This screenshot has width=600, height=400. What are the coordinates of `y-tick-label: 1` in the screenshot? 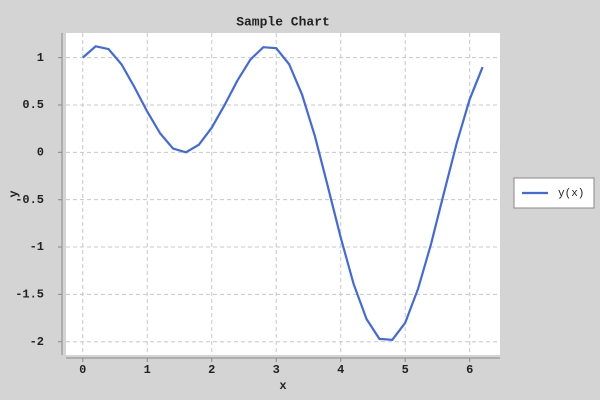 It's located at (40, 58).